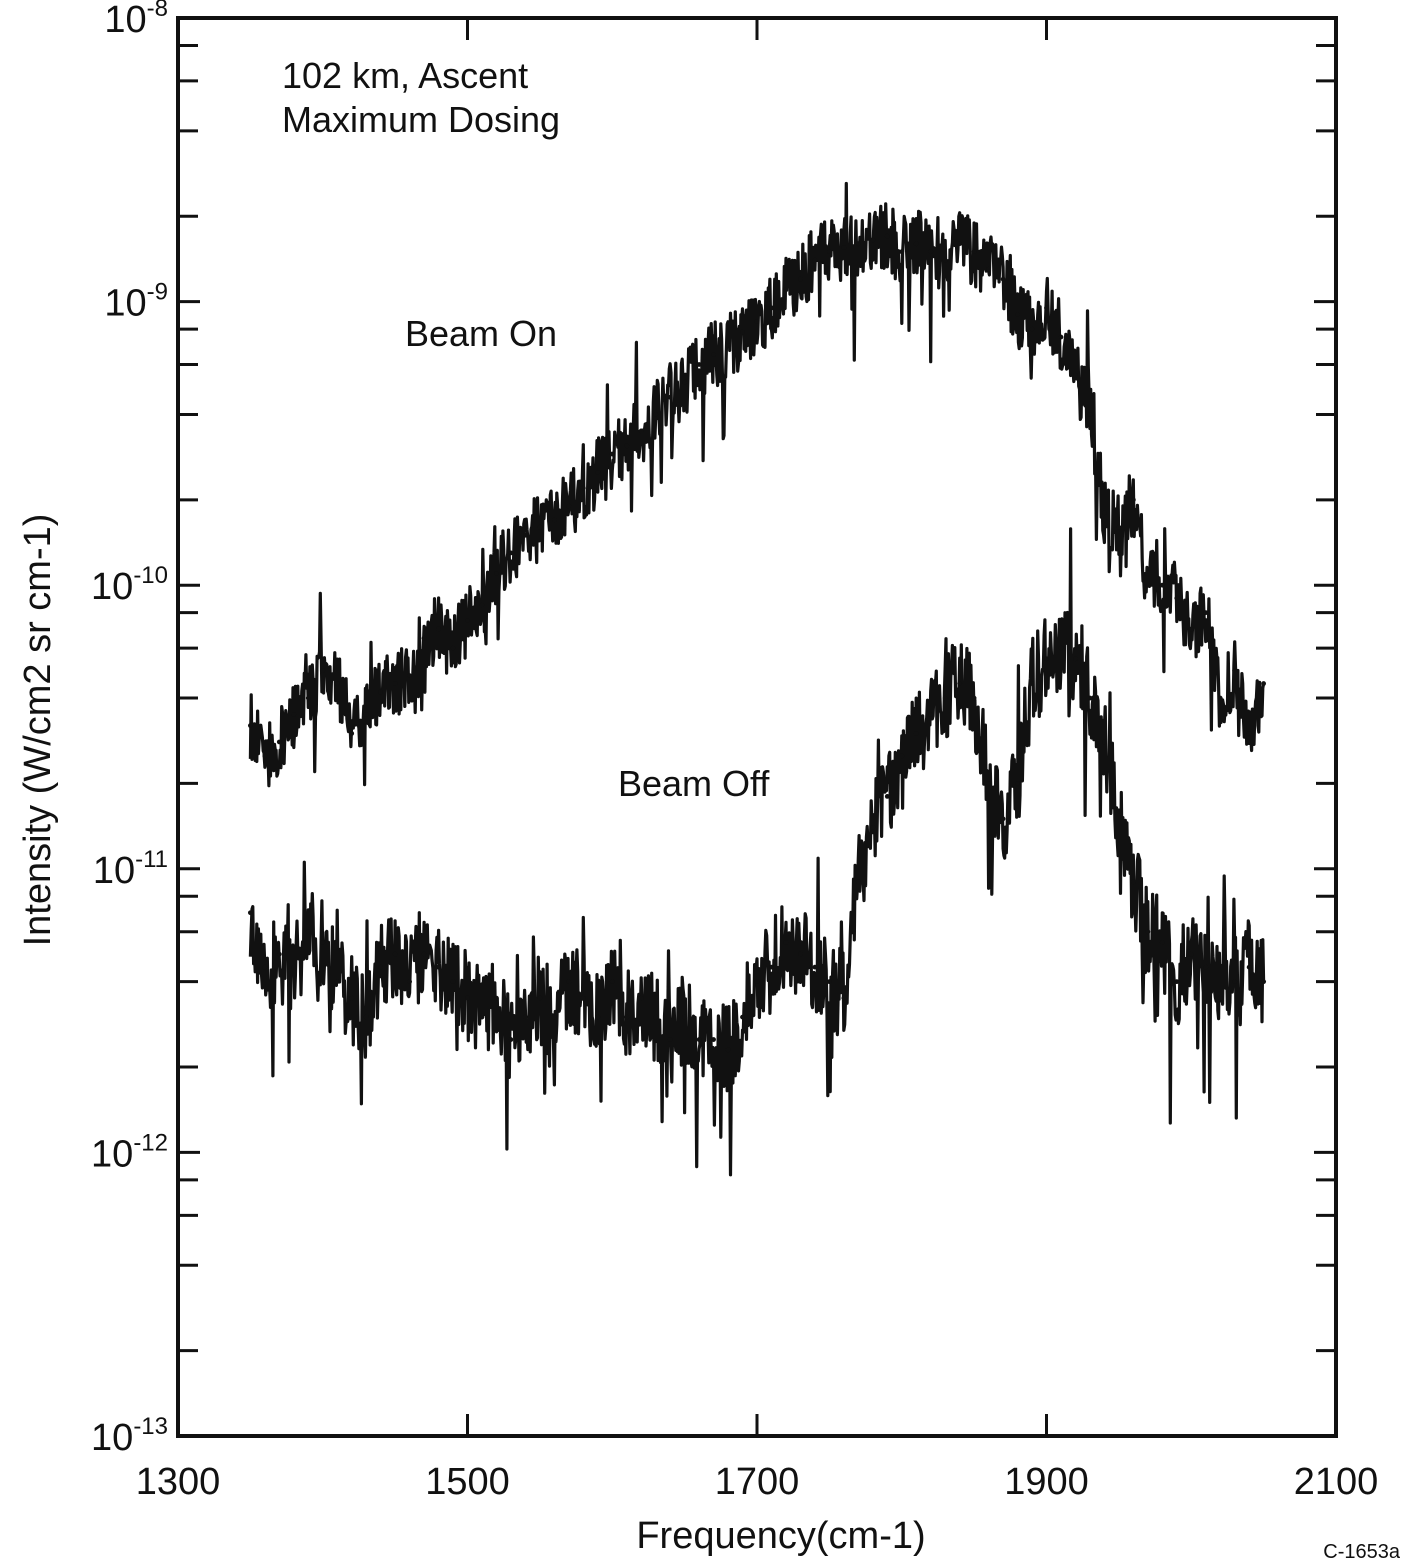 The width and height of the screenshot is (1405, 1562). Describe the element at coordinates (405, 75) in the screenshot. I see `annotation-line-1: 102 km, Ascent` at that location.